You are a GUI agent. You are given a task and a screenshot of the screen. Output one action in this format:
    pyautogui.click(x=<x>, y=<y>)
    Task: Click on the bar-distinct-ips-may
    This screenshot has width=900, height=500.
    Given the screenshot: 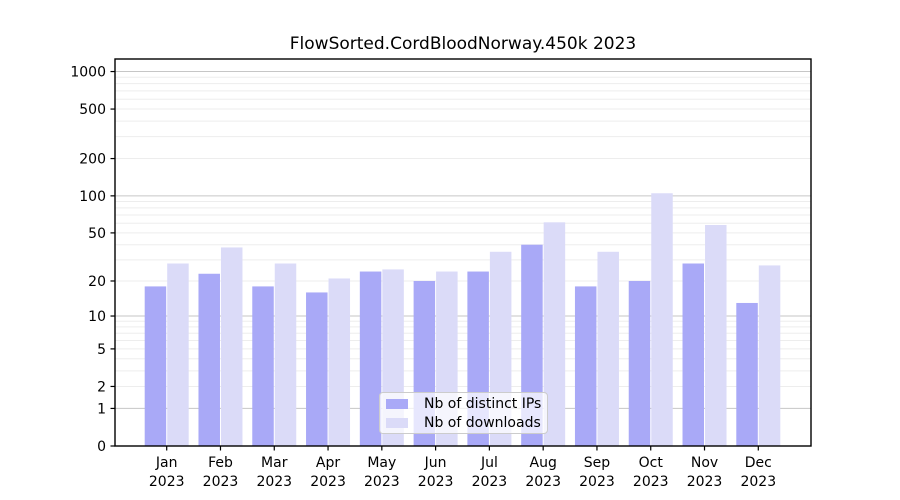 What is the action you would take?
    pyautogui.click(x=370, y=358)
    